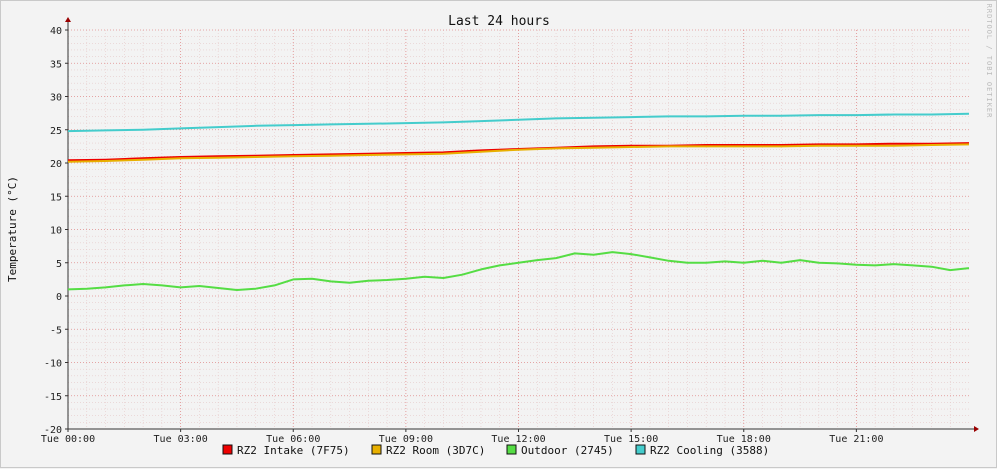 The image size is (997, 469). Describe the element at coordinates (56, 31) in the screenshot. I see `y-tick-label: 40` at that location.